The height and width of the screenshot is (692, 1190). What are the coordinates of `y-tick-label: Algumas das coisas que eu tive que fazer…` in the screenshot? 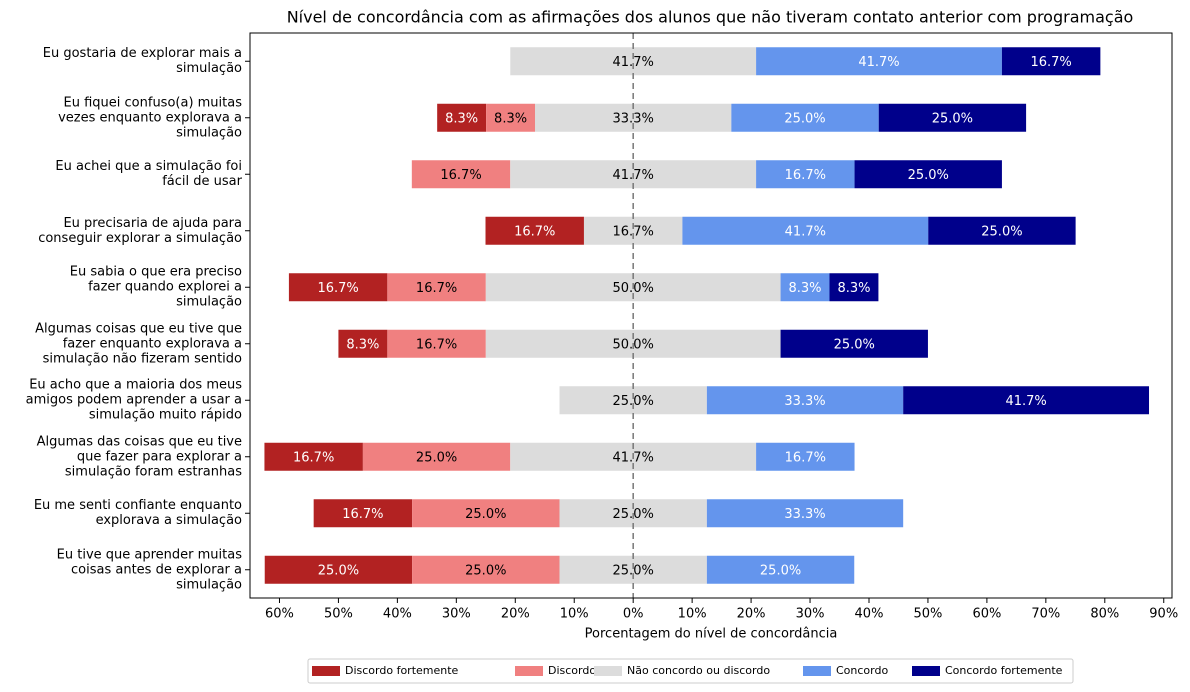 It's located at (139, 457).